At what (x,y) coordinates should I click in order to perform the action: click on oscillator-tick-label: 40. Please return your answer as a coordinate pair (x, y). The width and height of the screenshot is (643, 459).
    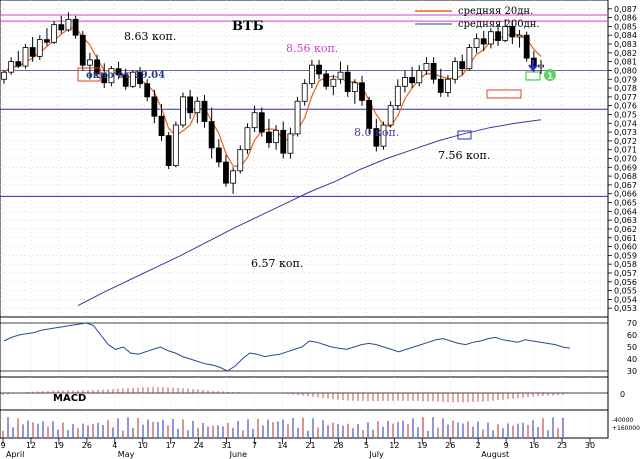
    Looking at the image, I should click on (632, 359).